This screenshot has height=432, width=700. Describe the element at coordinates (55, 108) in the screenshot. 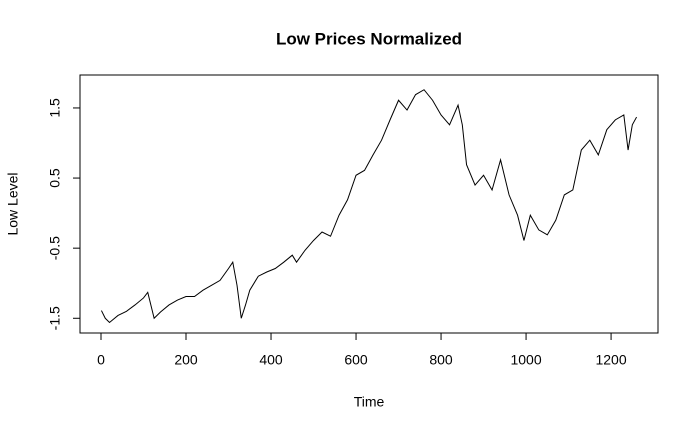

I see `y-tick-label: 1.5` at that location.